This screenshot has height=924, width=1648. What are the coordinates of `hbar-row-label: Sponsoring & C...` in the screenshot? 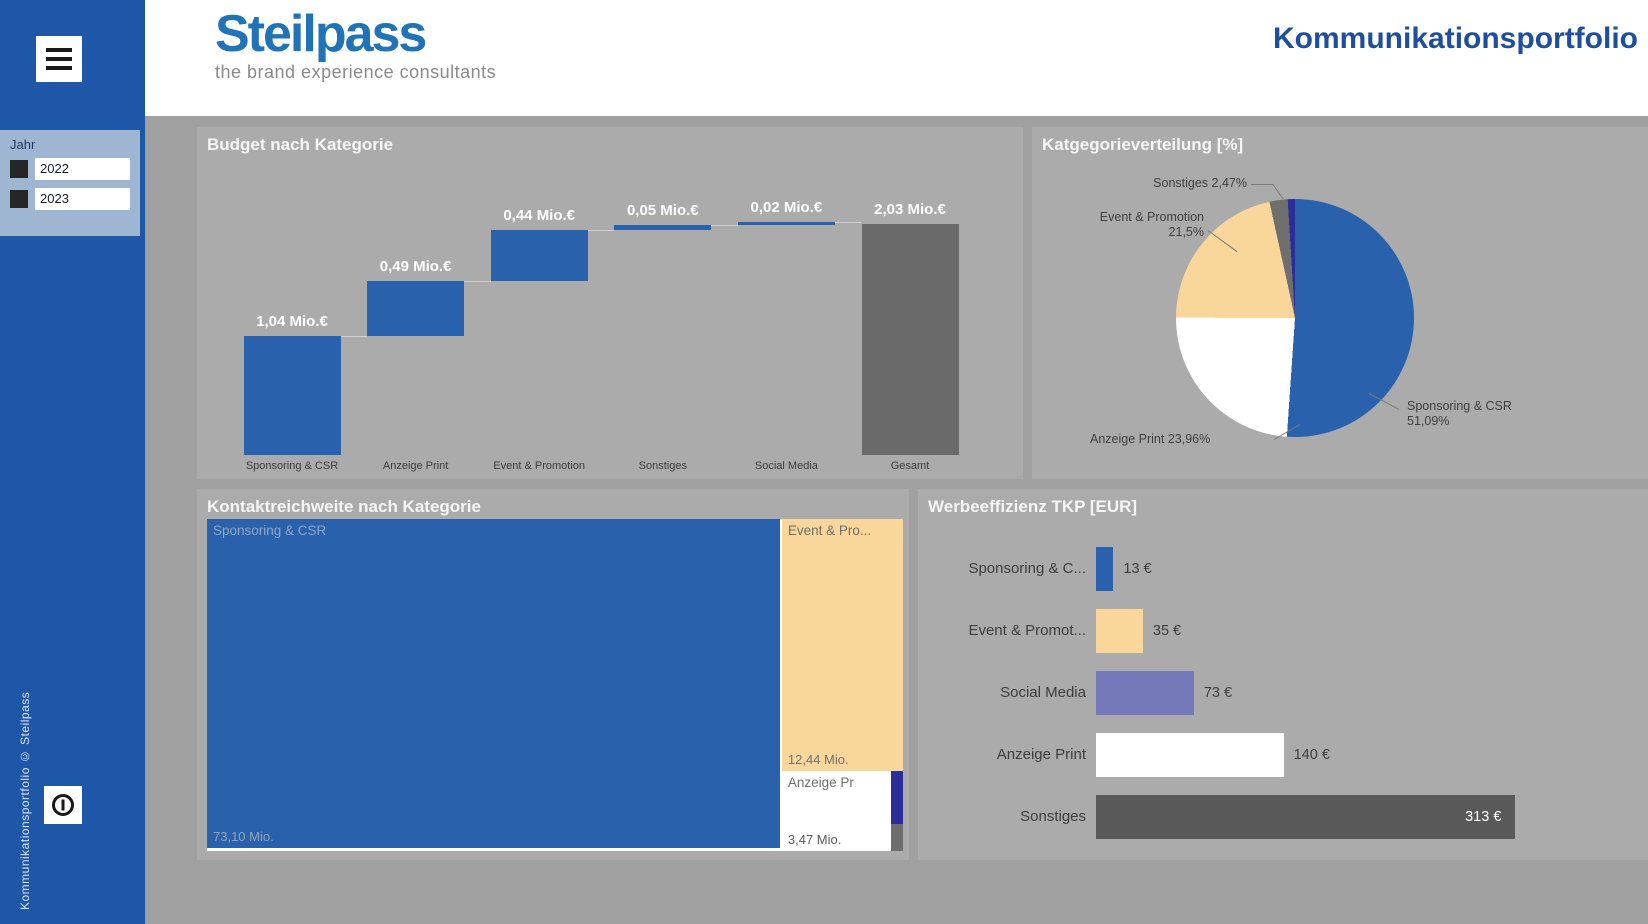 It's located at (1027, 568).